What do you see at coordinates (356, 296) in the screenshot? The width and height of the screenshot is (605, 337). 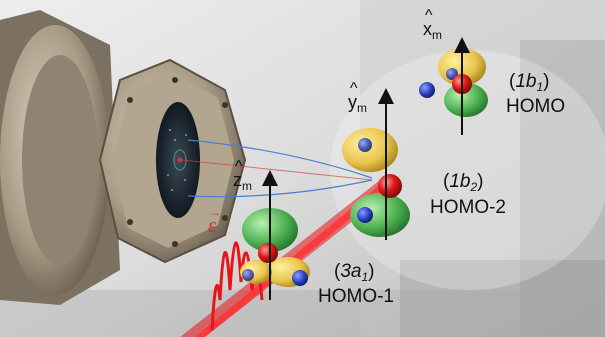 I see `orbital-name-homo-1: HOMO-1` at bounding box center [356, 296].